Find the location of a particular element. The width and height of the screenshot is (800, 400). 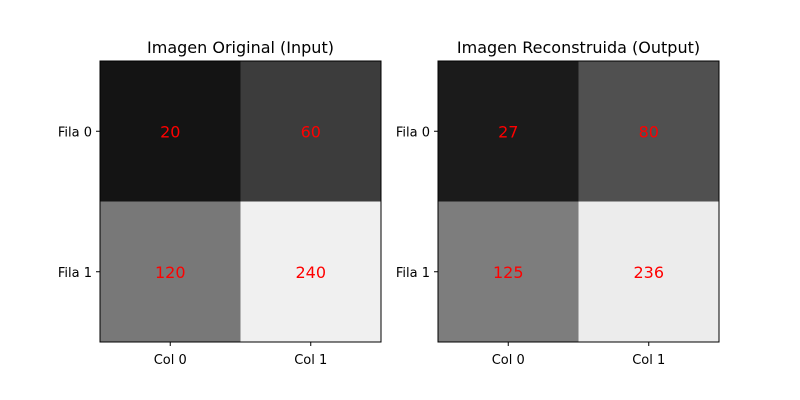

cell-value-r1-c1: 236 is located at coordinates (648, 272).